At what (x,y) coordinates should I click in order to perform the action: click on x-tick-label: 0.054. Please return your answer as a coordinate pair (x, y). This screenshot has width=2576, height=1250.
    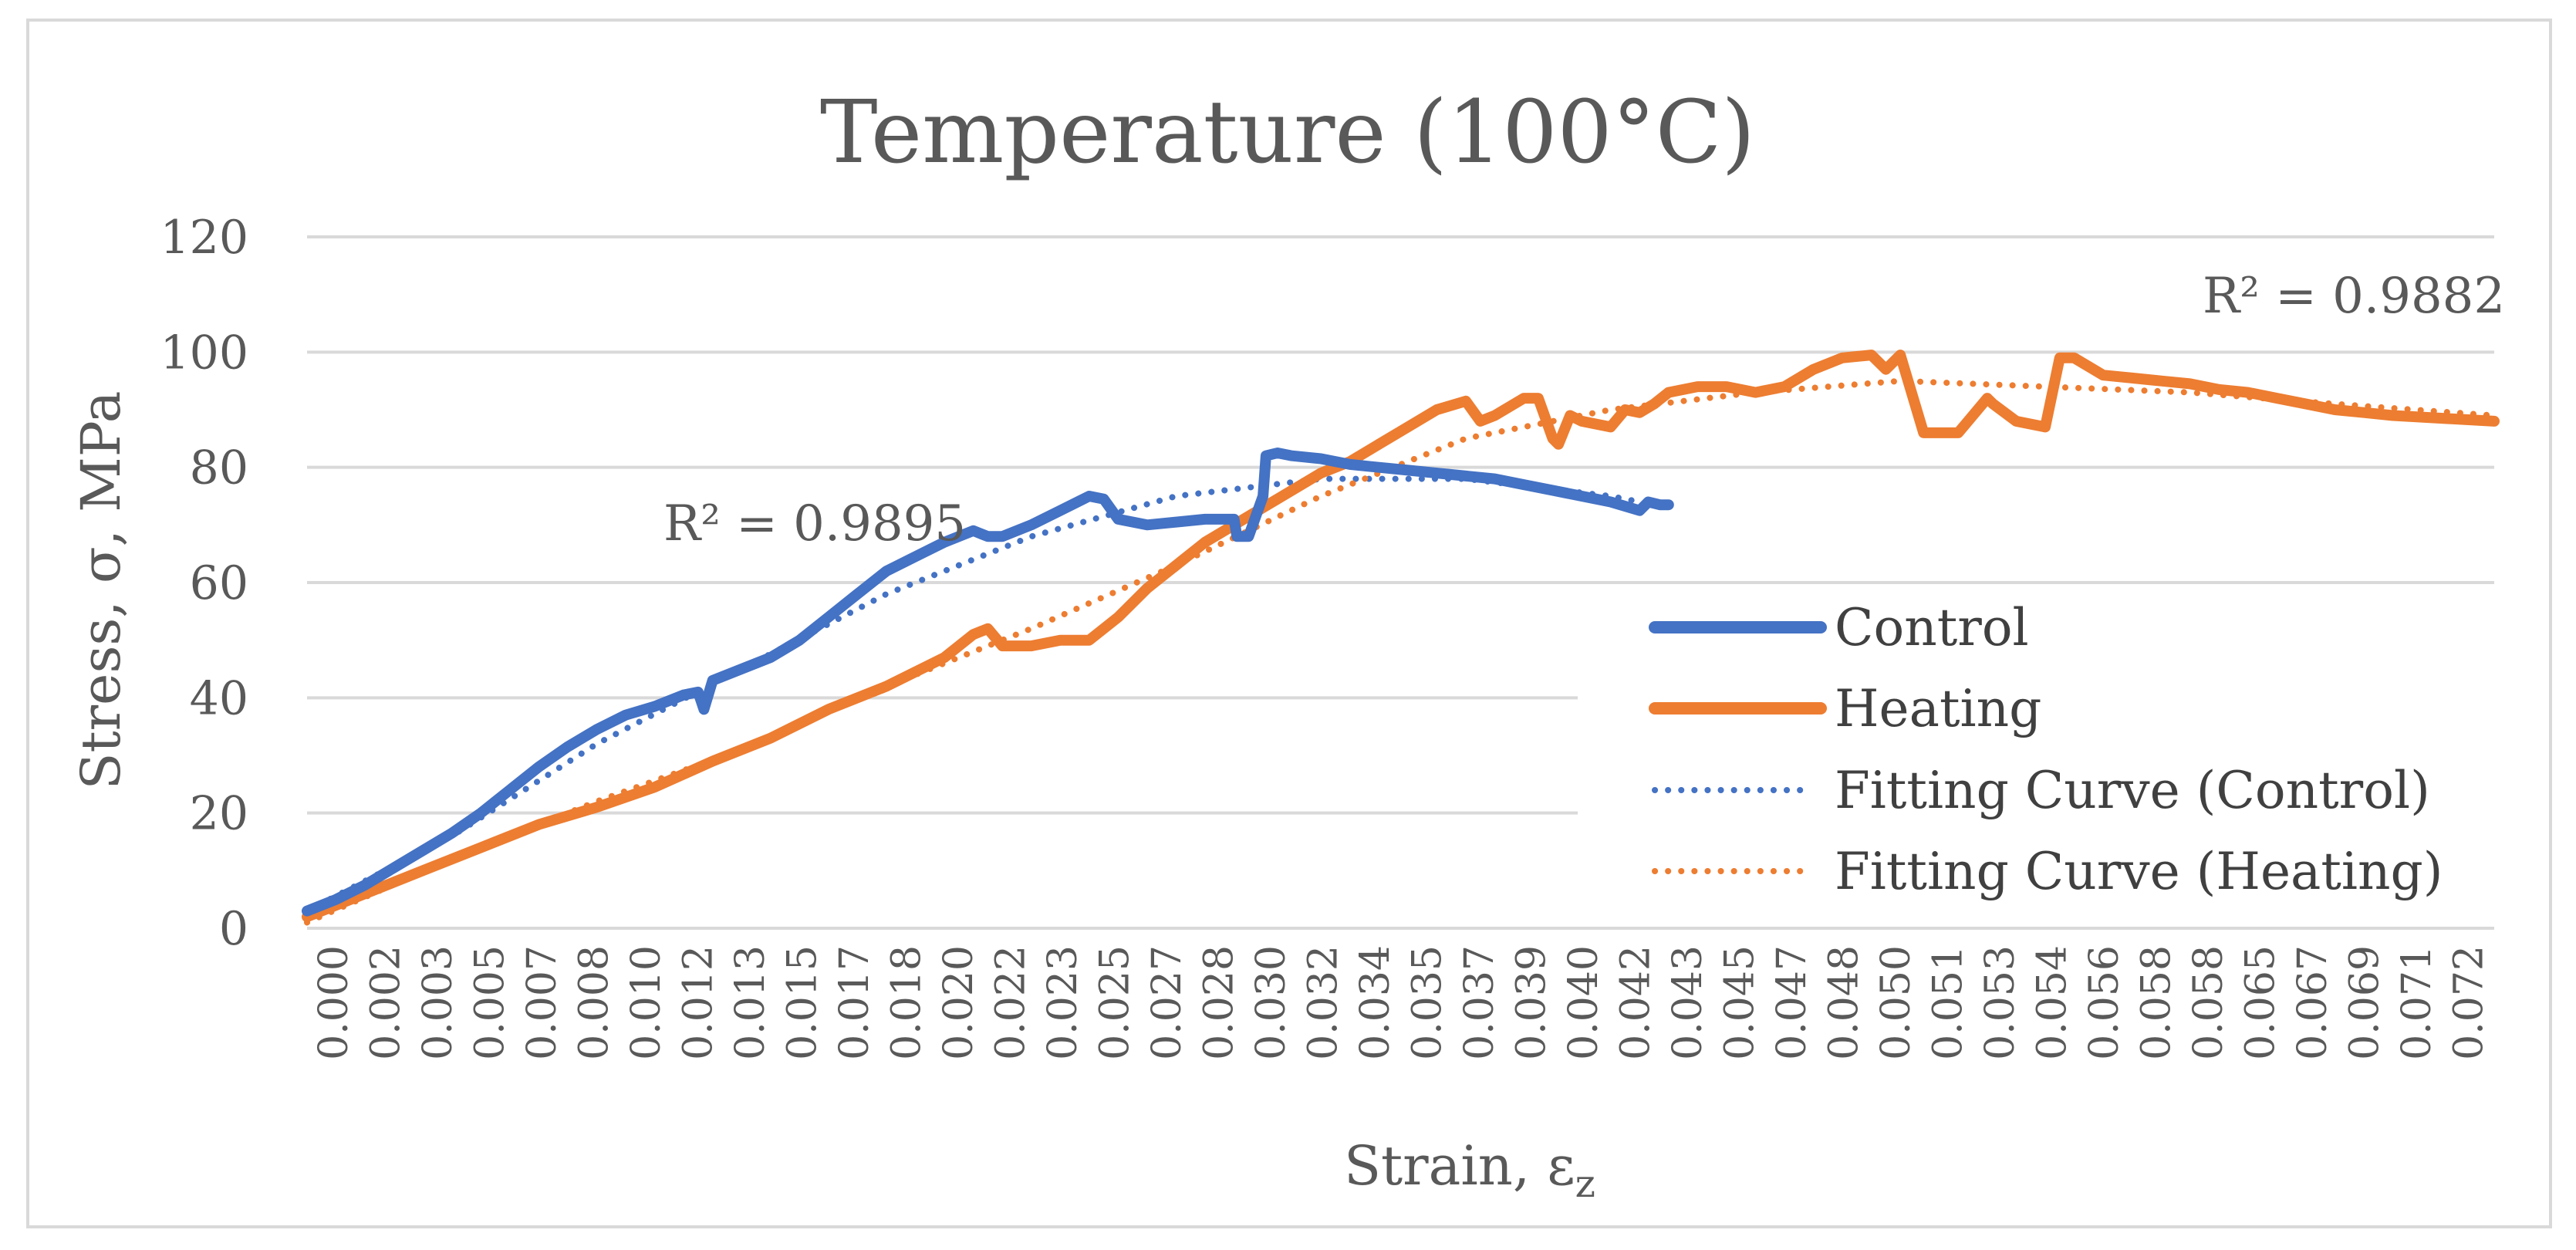
    Looking at the image, I should click on (2052, 1002).